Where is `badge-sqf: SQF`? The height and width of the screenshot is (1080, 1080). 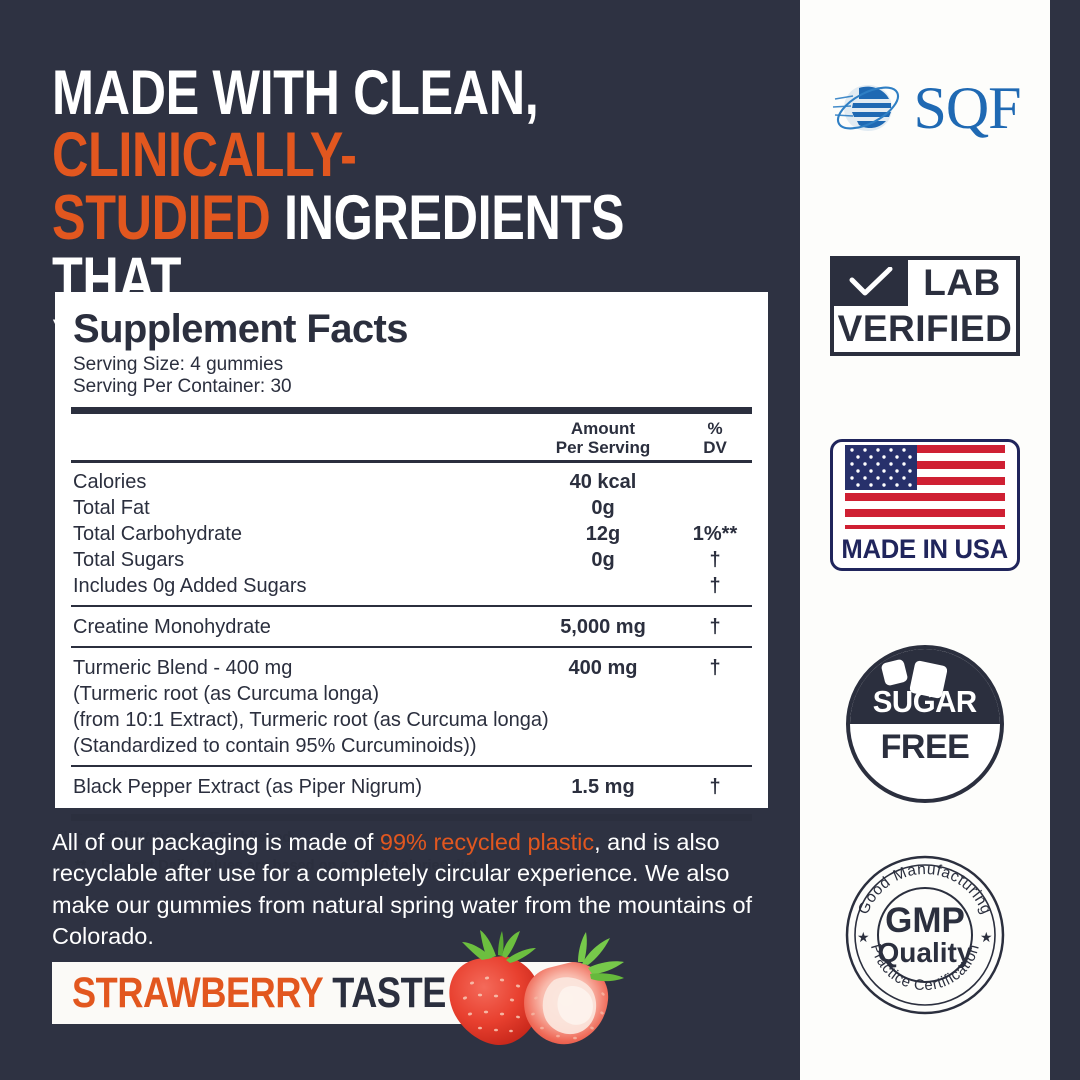
badge-sqf: SQF is located at coordinates (925, 108).